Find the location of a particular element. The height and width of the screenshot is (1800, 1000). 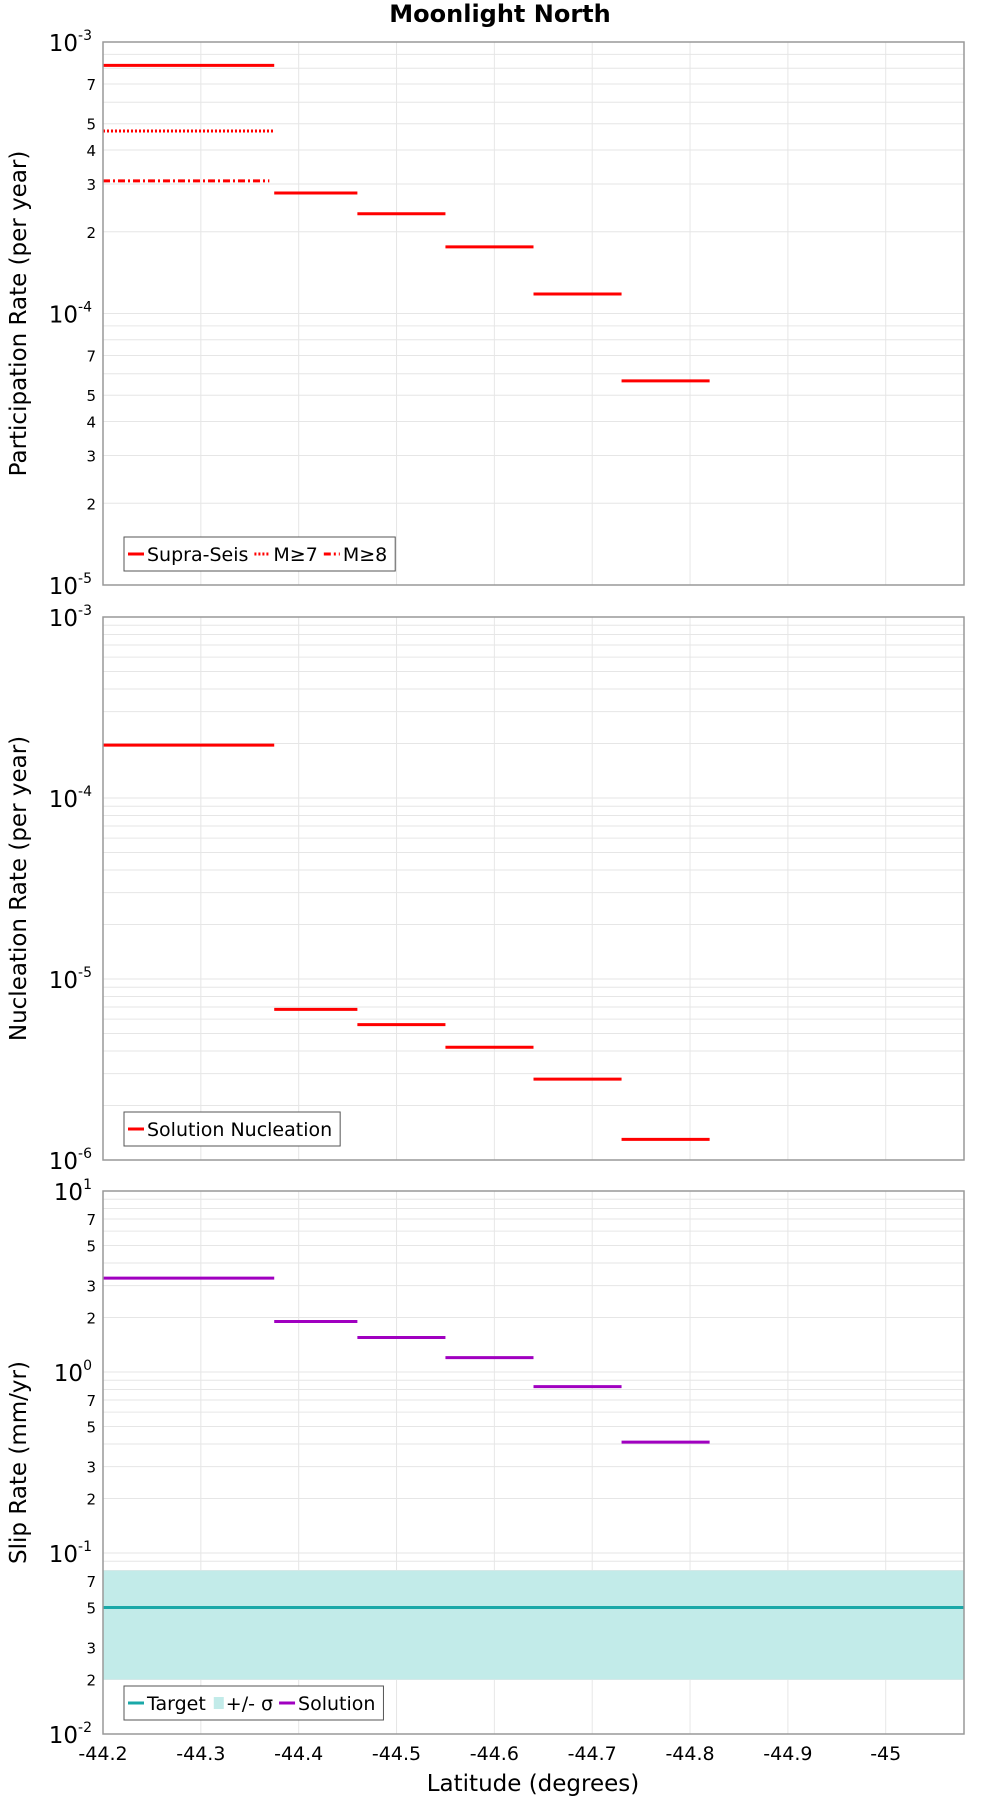

legend-item: +/- σ is located at coordinates (243, 1704).